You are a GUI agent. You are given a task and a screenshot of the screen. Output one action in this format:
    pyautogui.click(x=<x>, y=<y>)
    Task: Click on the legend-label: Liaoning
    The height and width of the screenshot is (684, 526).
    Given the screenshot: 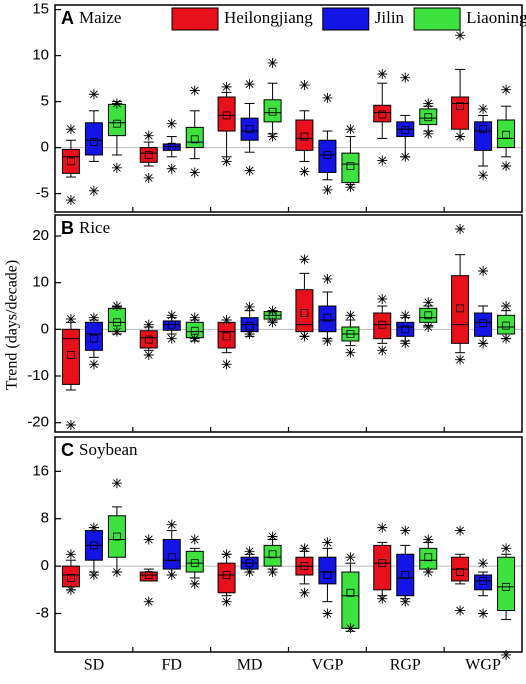 What is the action you would take?
    pyautogui.click(x=496, y=17)
    